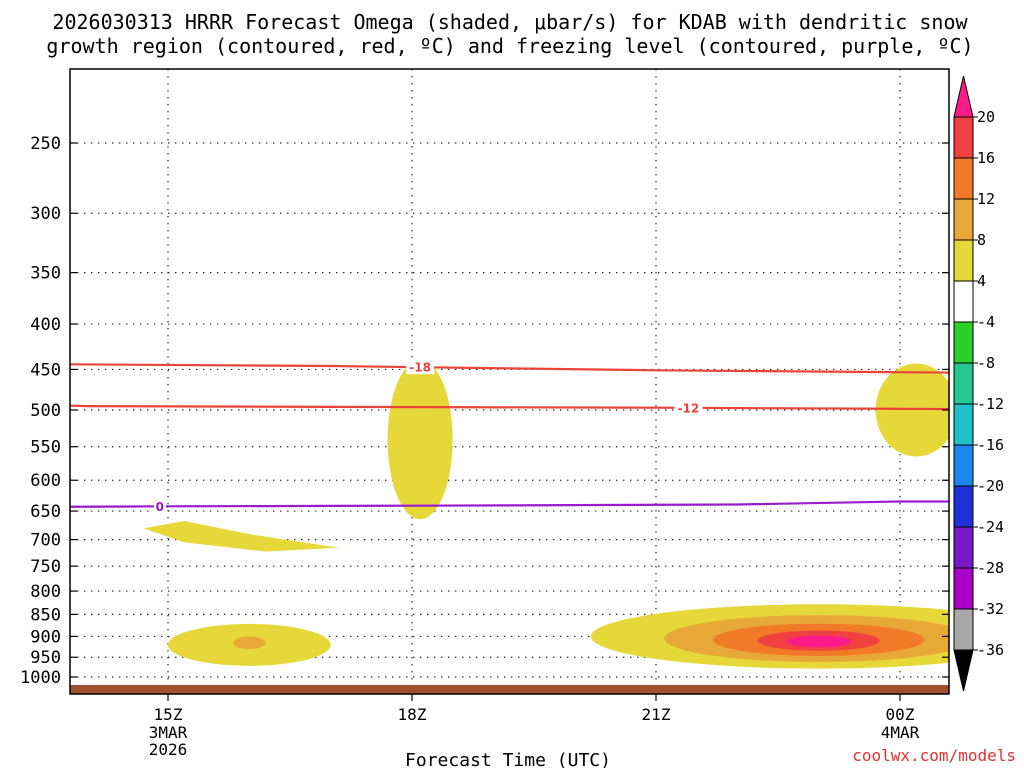 The image size is (1024, 768). I want to click on colorbar-top-triangle, so click(963, 96).